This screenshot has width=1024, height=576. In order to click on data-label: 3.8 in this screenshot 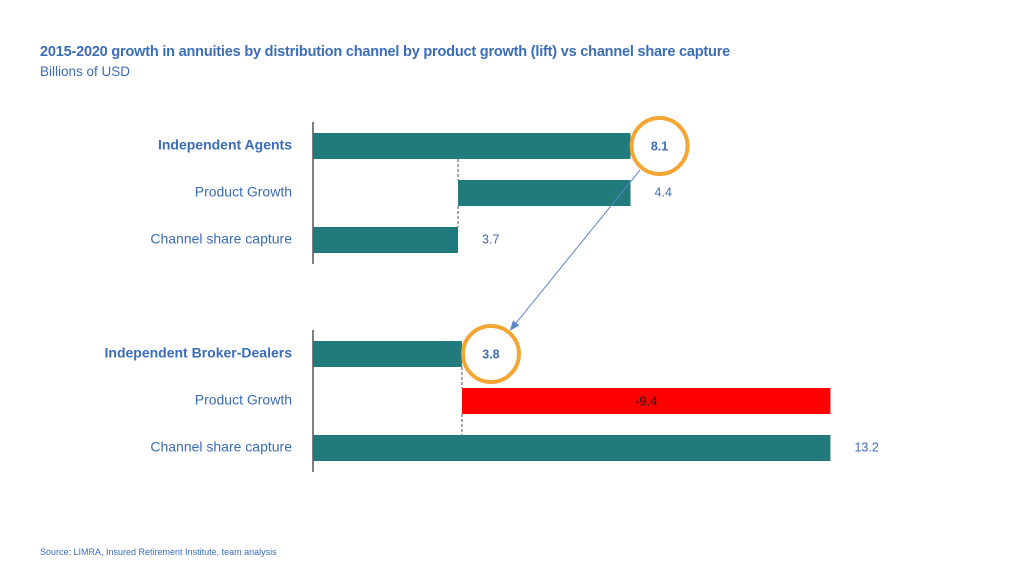, I will do `click(490, 354)`.